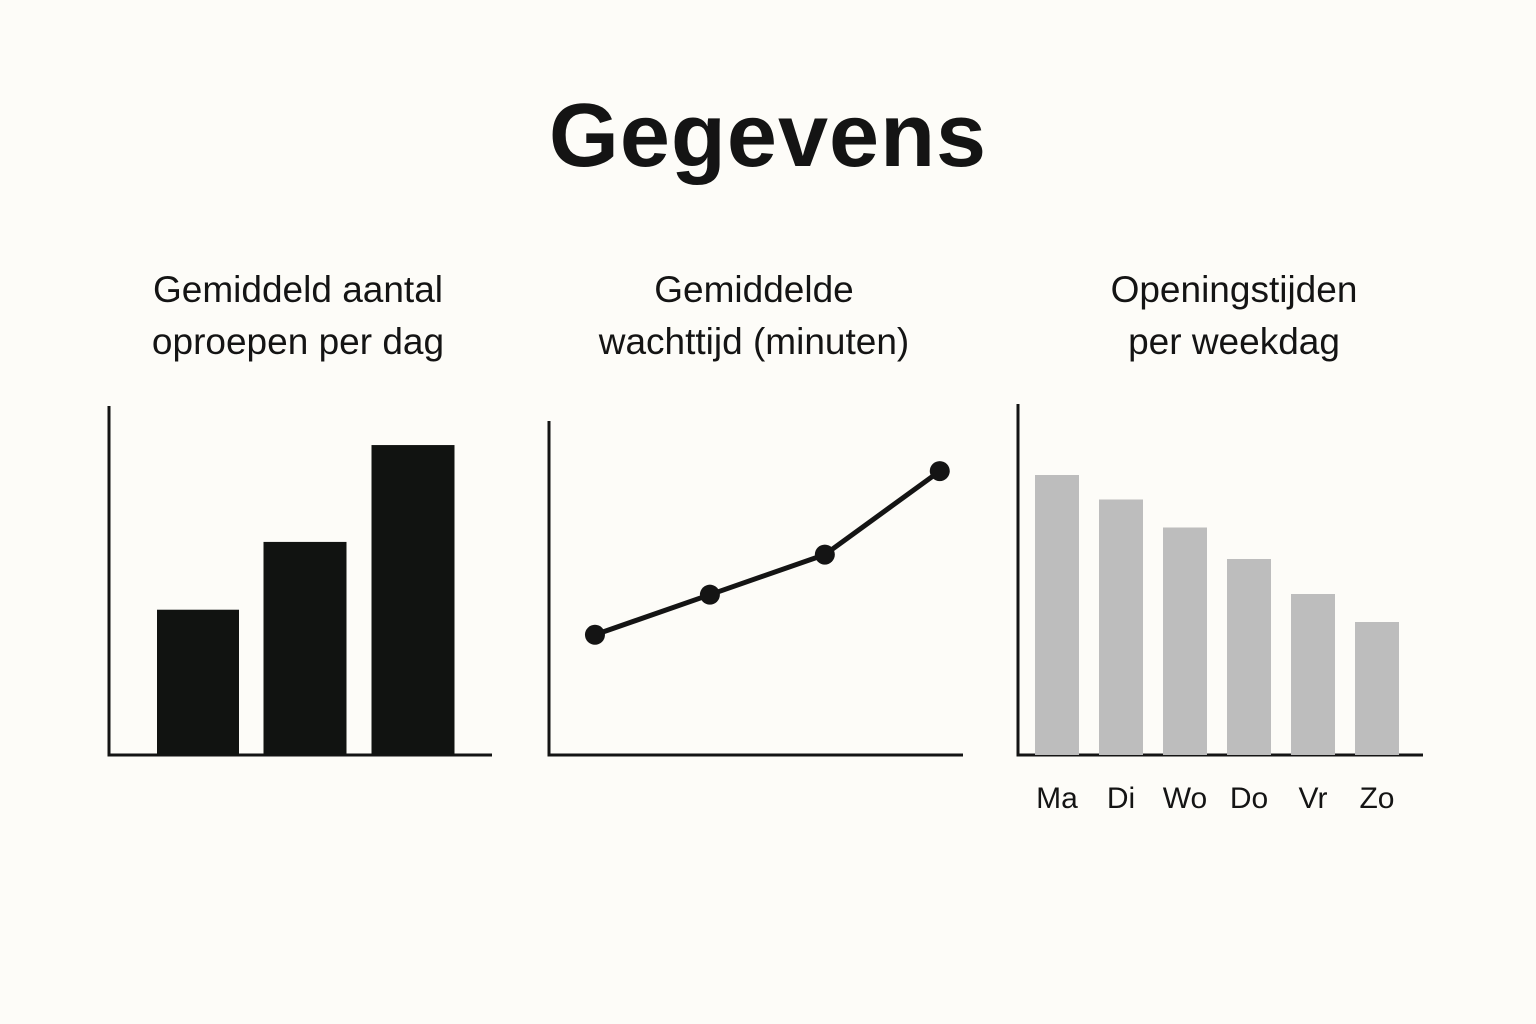 The height and width of the screenshot is (1024, 1536). What do you see at coordinates (1185, 798) in the screenshot?
I see `hours-tick-label: Wo` at bounding box center [1185, 798].